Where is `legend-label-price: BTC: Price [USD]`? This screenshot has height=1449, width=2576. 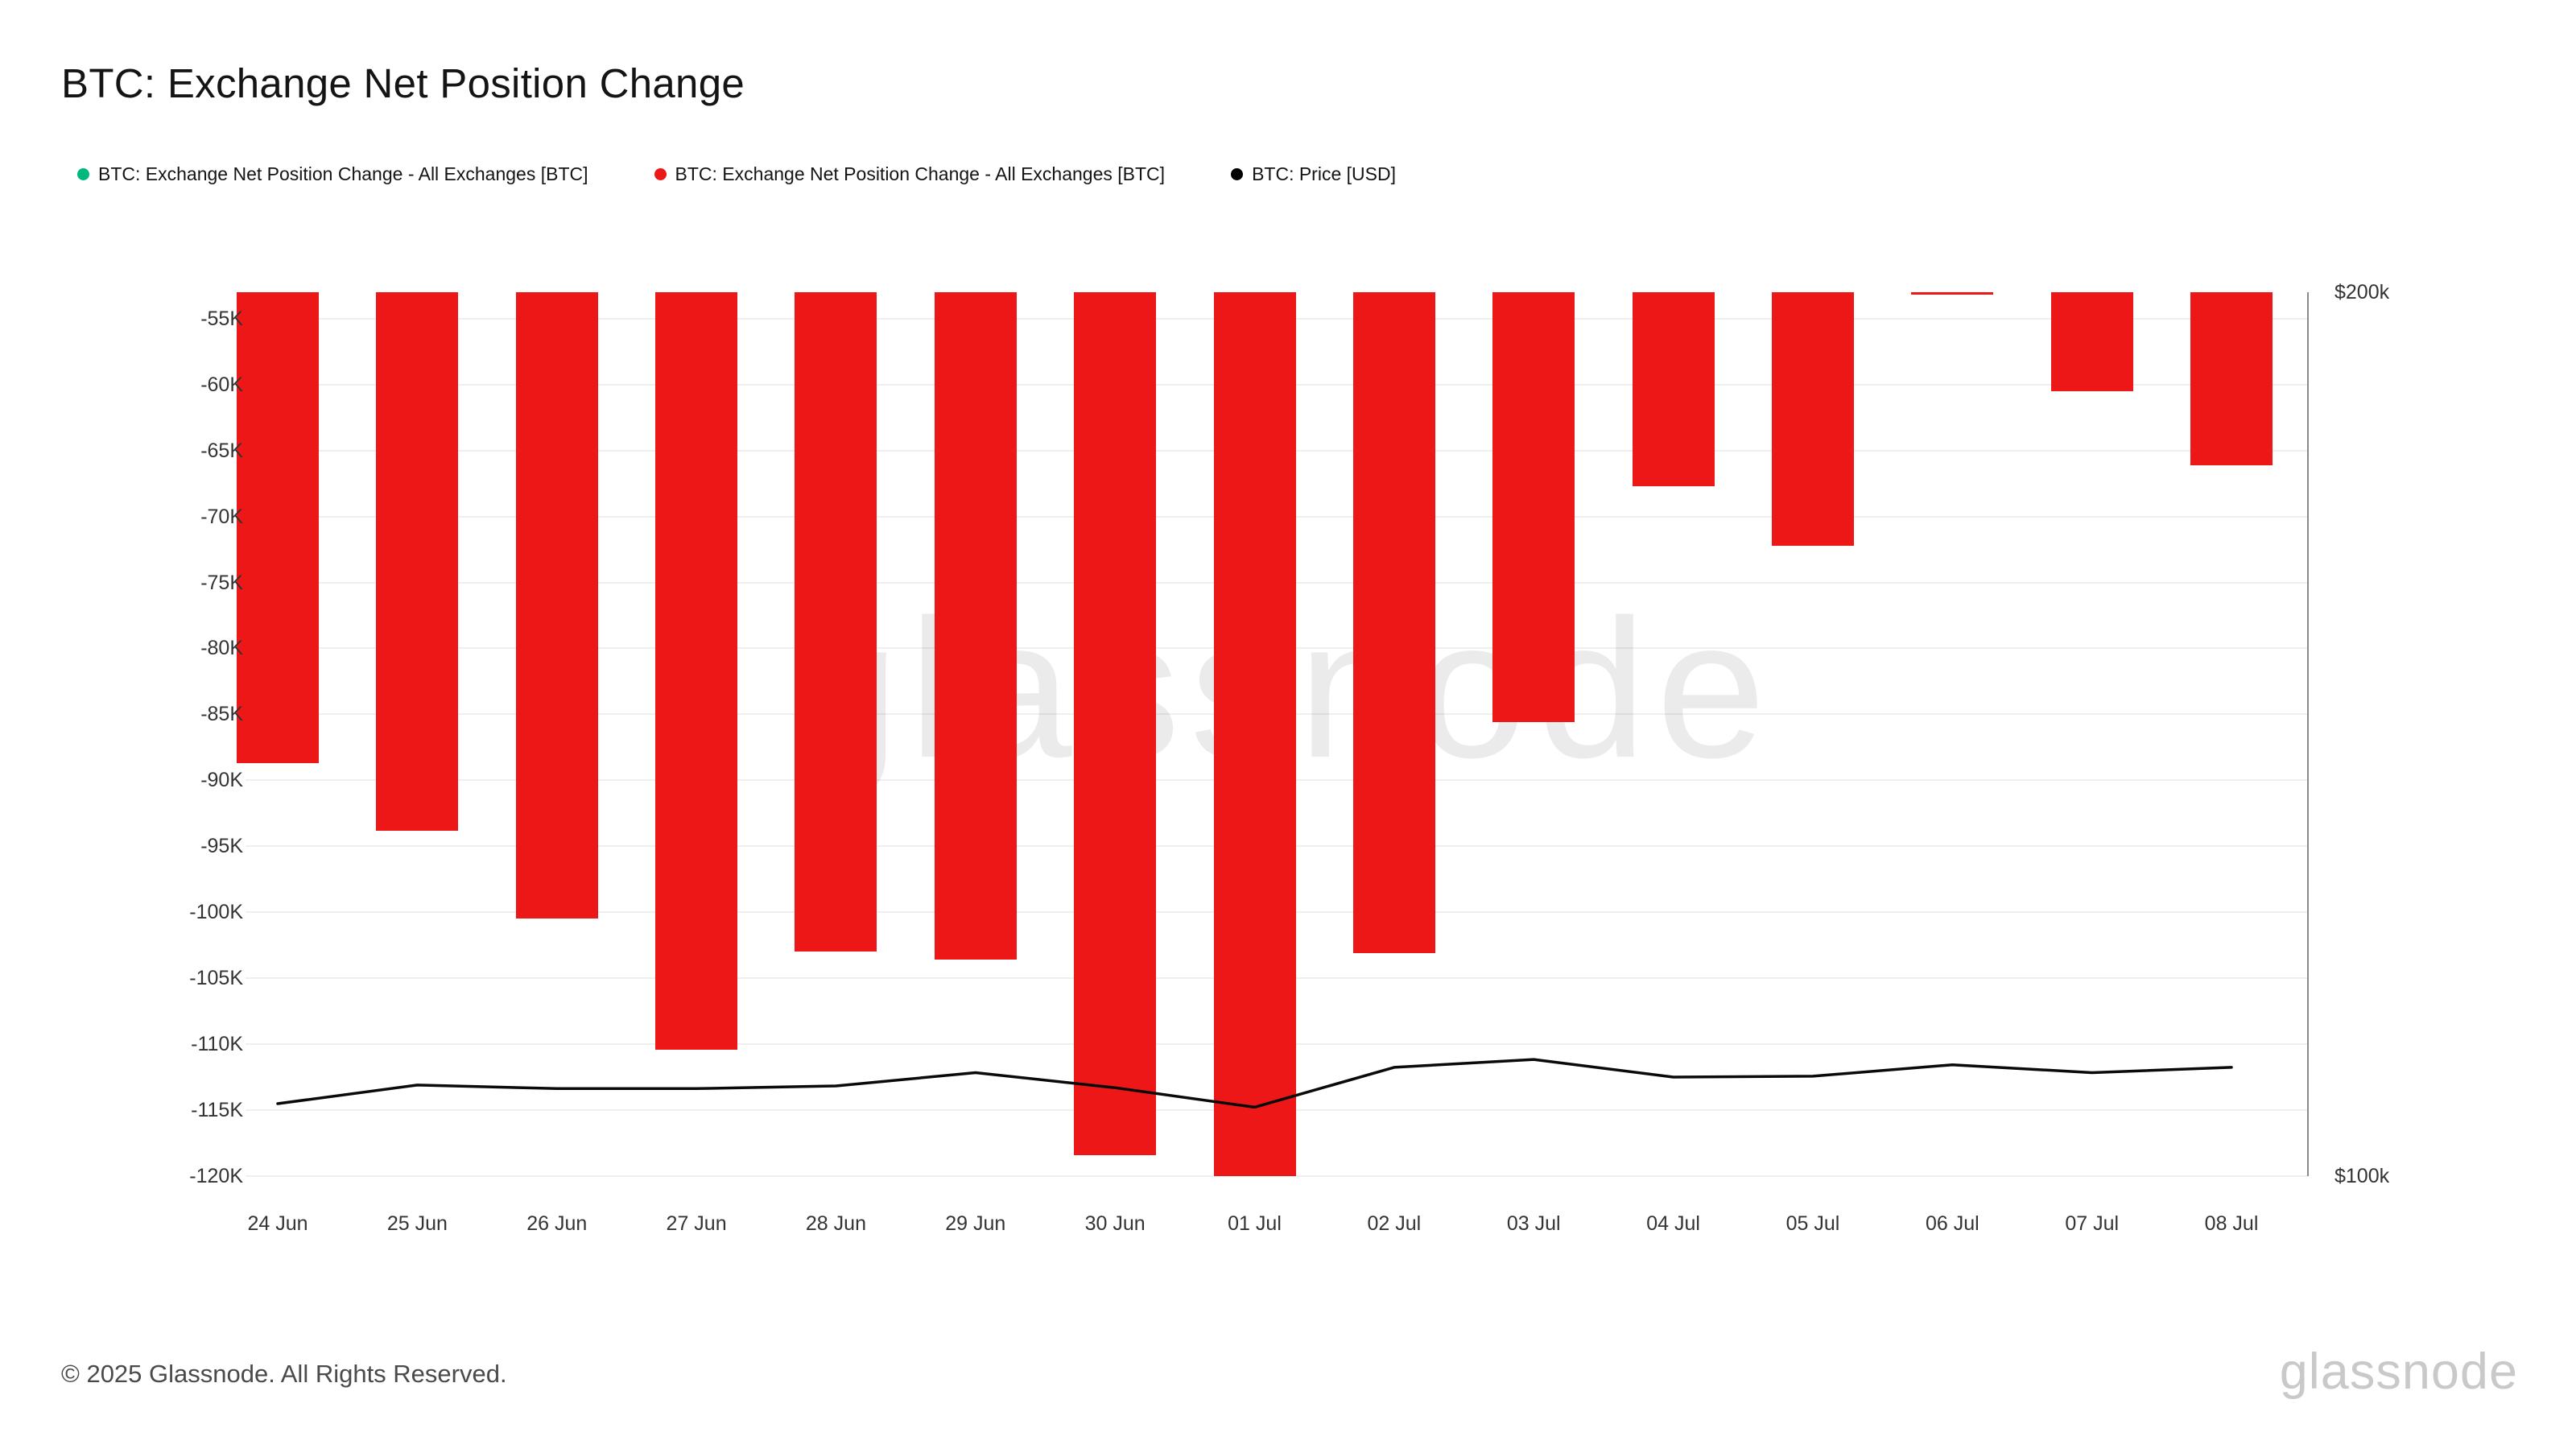
legend-label-price: BTC: Price [USD] is located at coordinates (1324, 173).